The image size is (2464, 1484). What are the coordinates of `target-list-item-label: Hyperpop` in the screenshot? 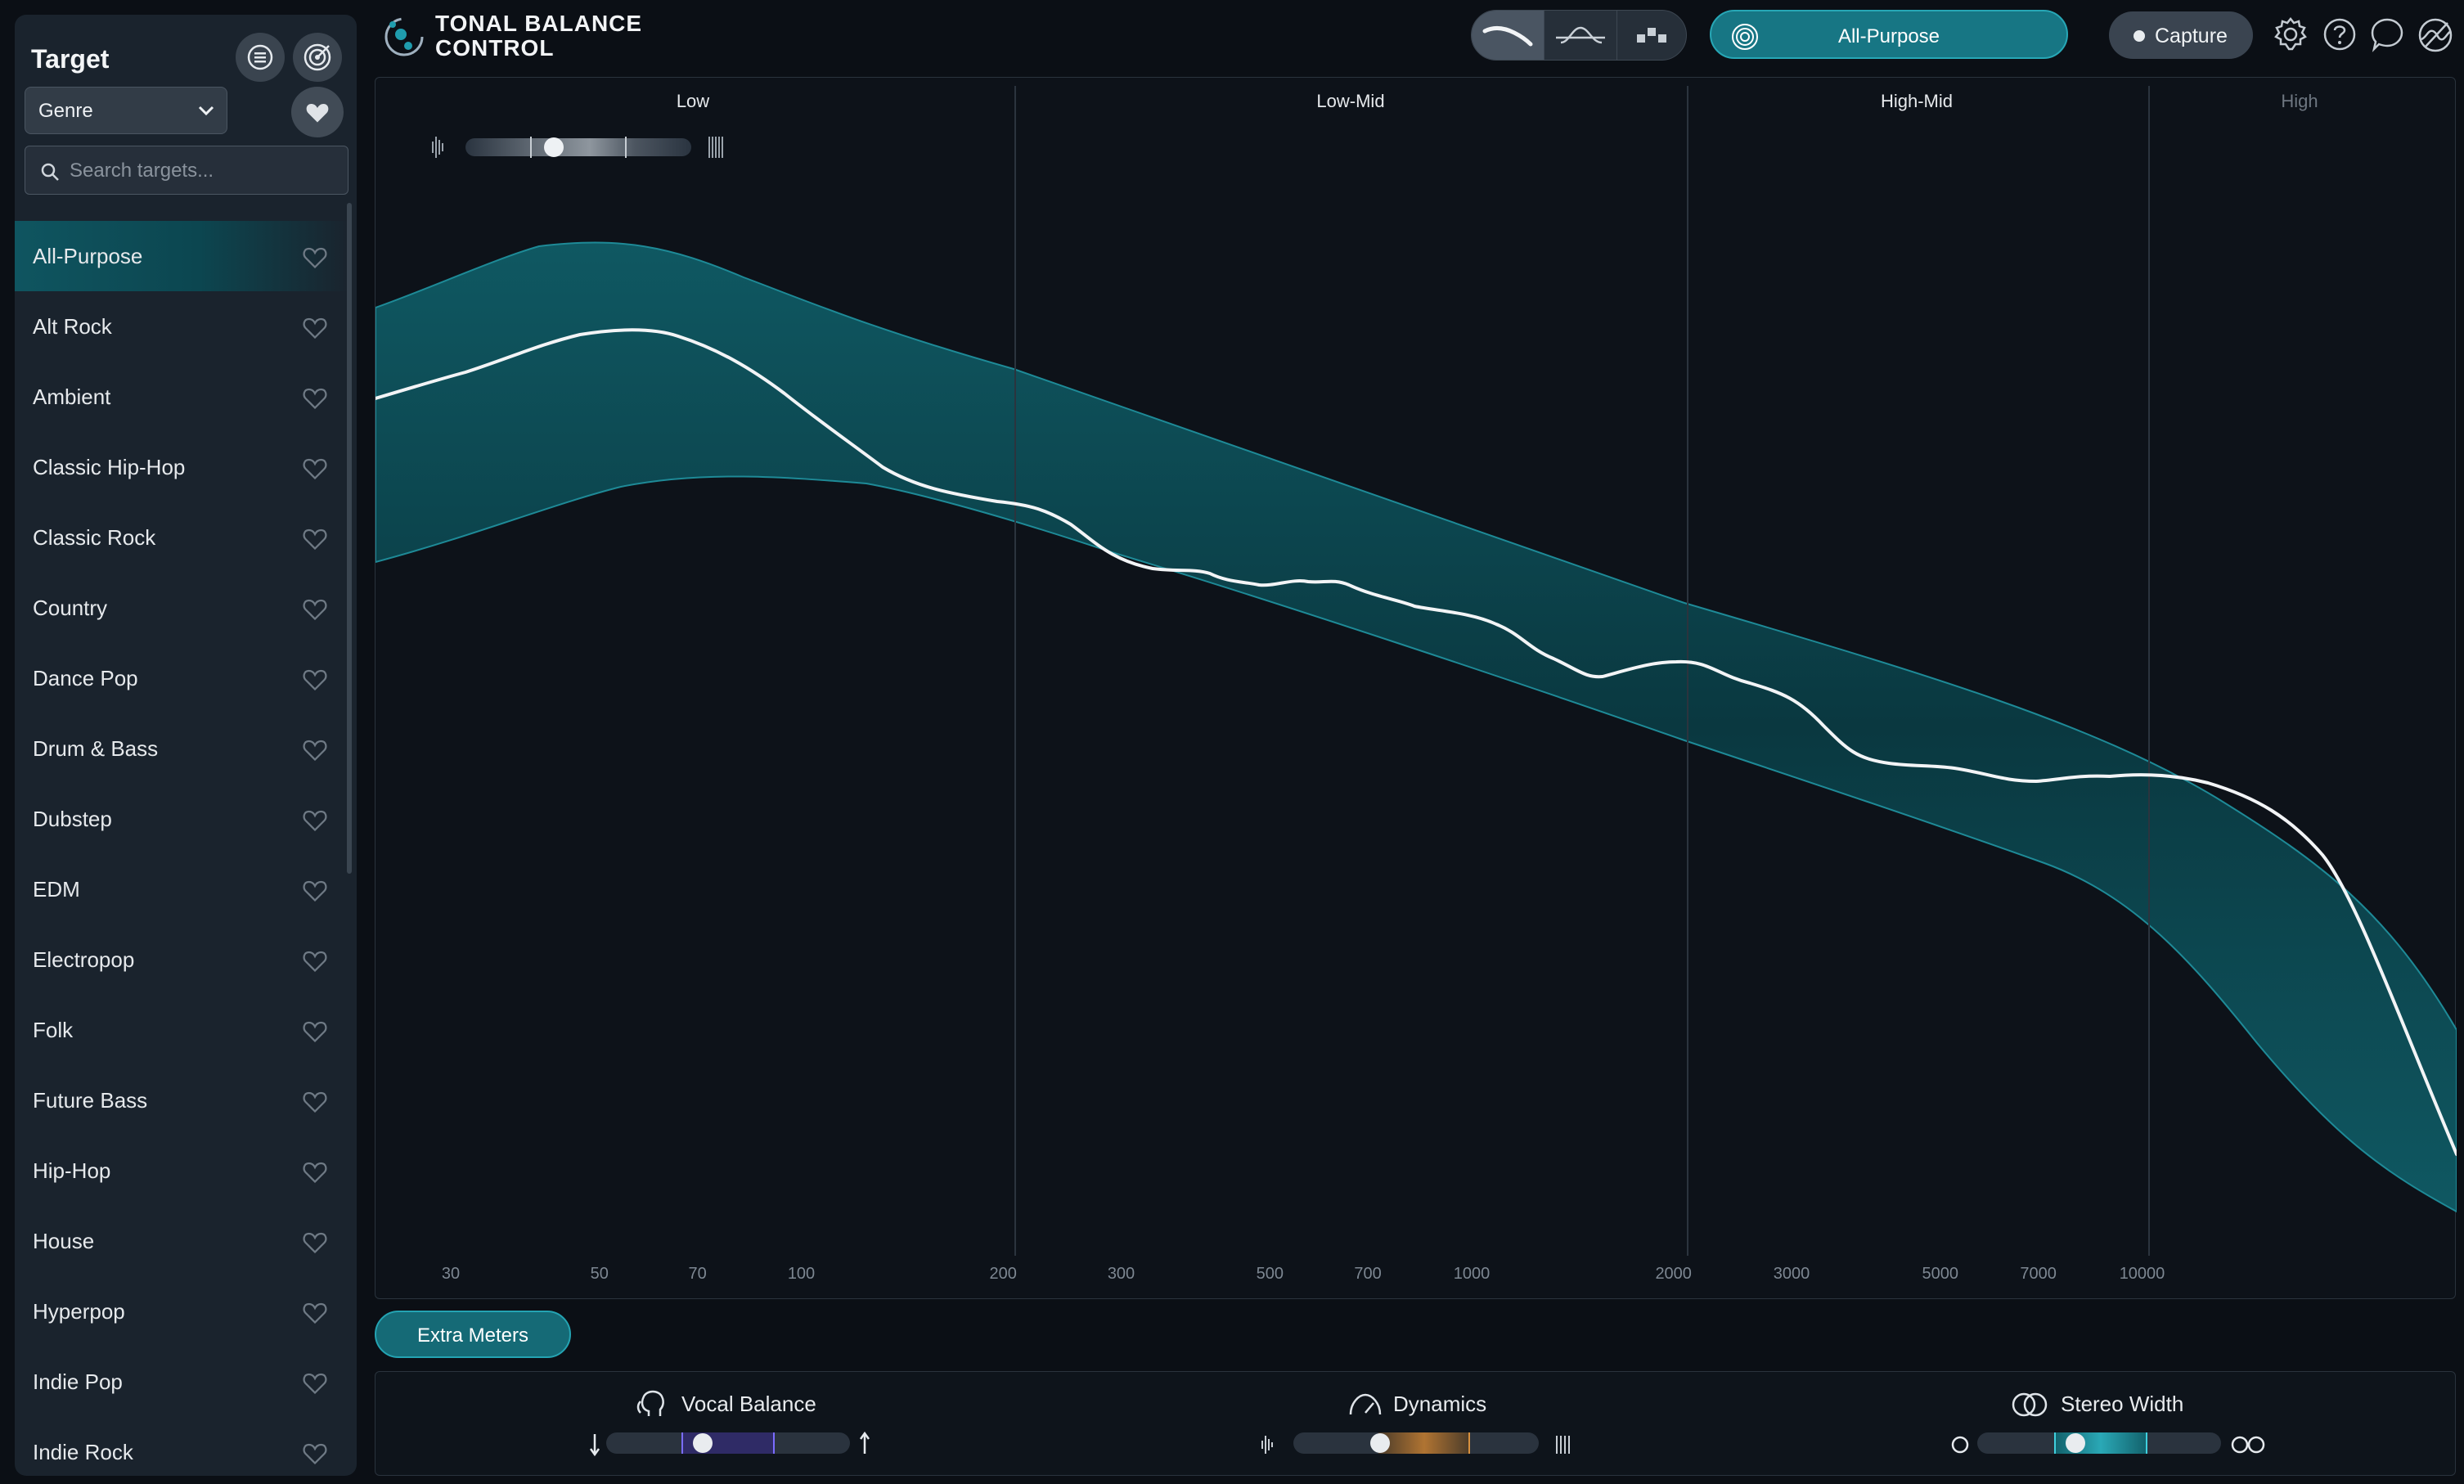 It's located at (79, 1311).